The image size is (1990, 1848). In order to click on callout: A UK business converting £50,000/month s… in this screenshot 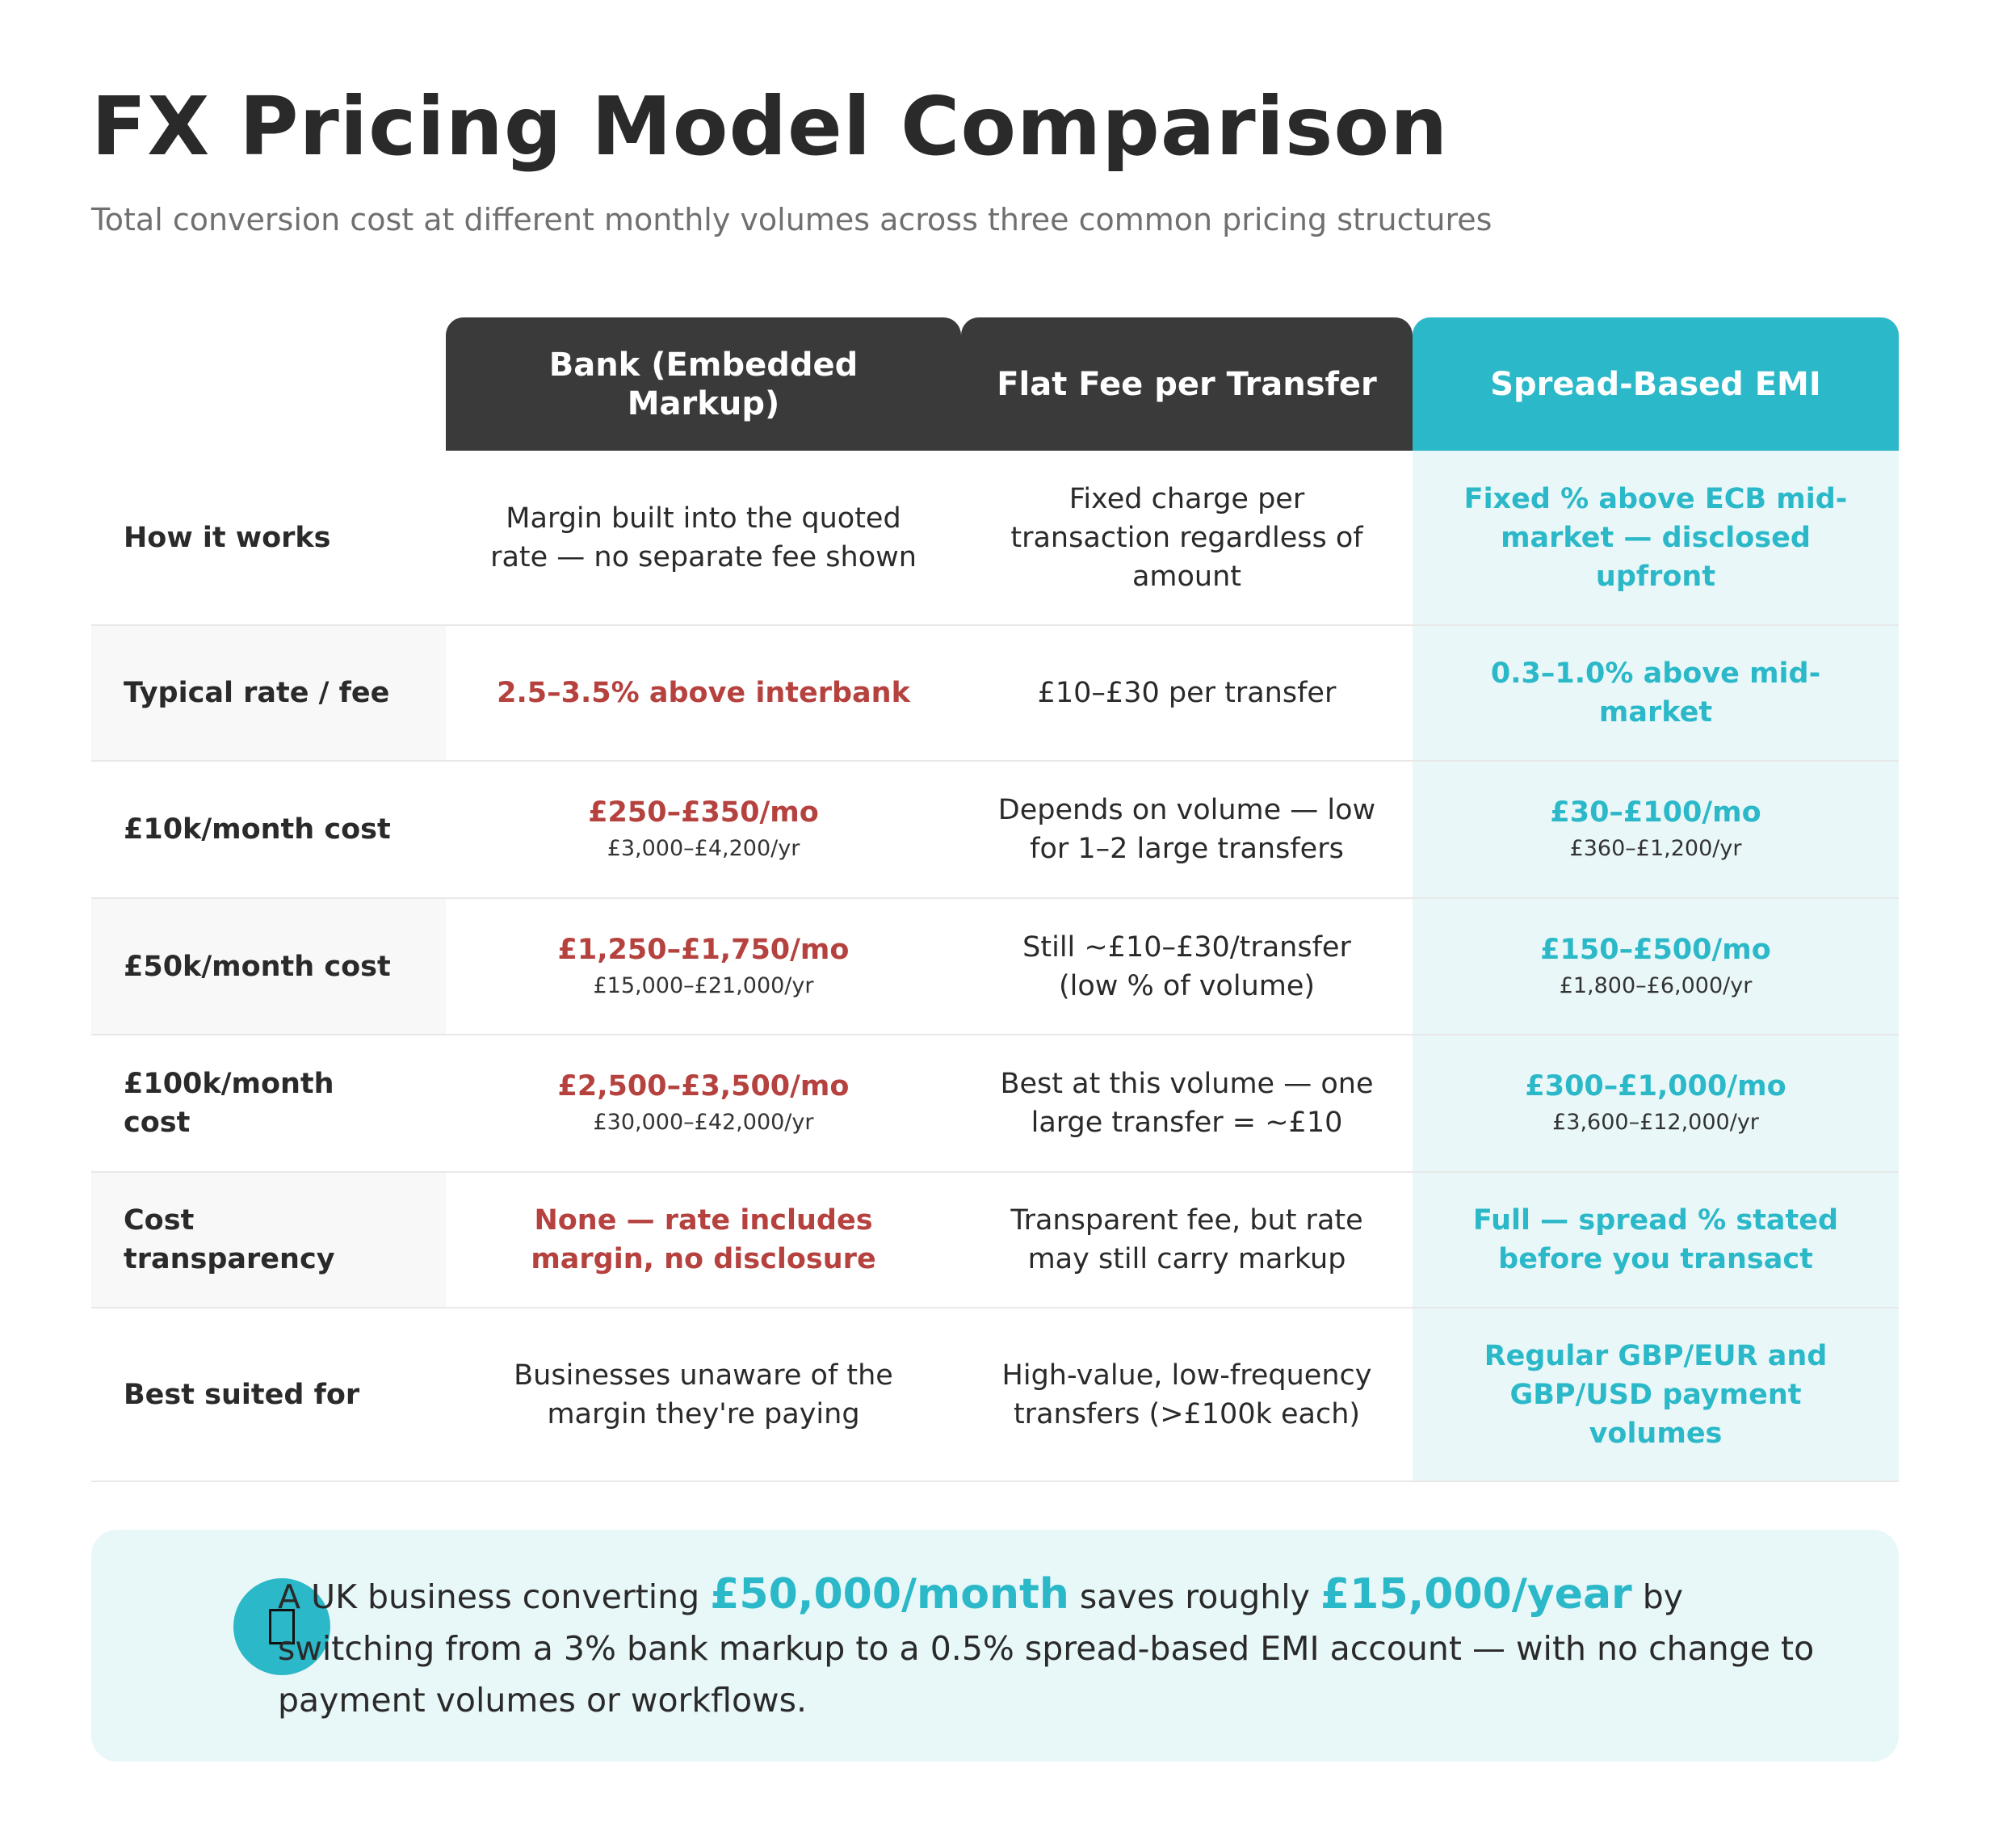, I will do `click(995, 1646)`.